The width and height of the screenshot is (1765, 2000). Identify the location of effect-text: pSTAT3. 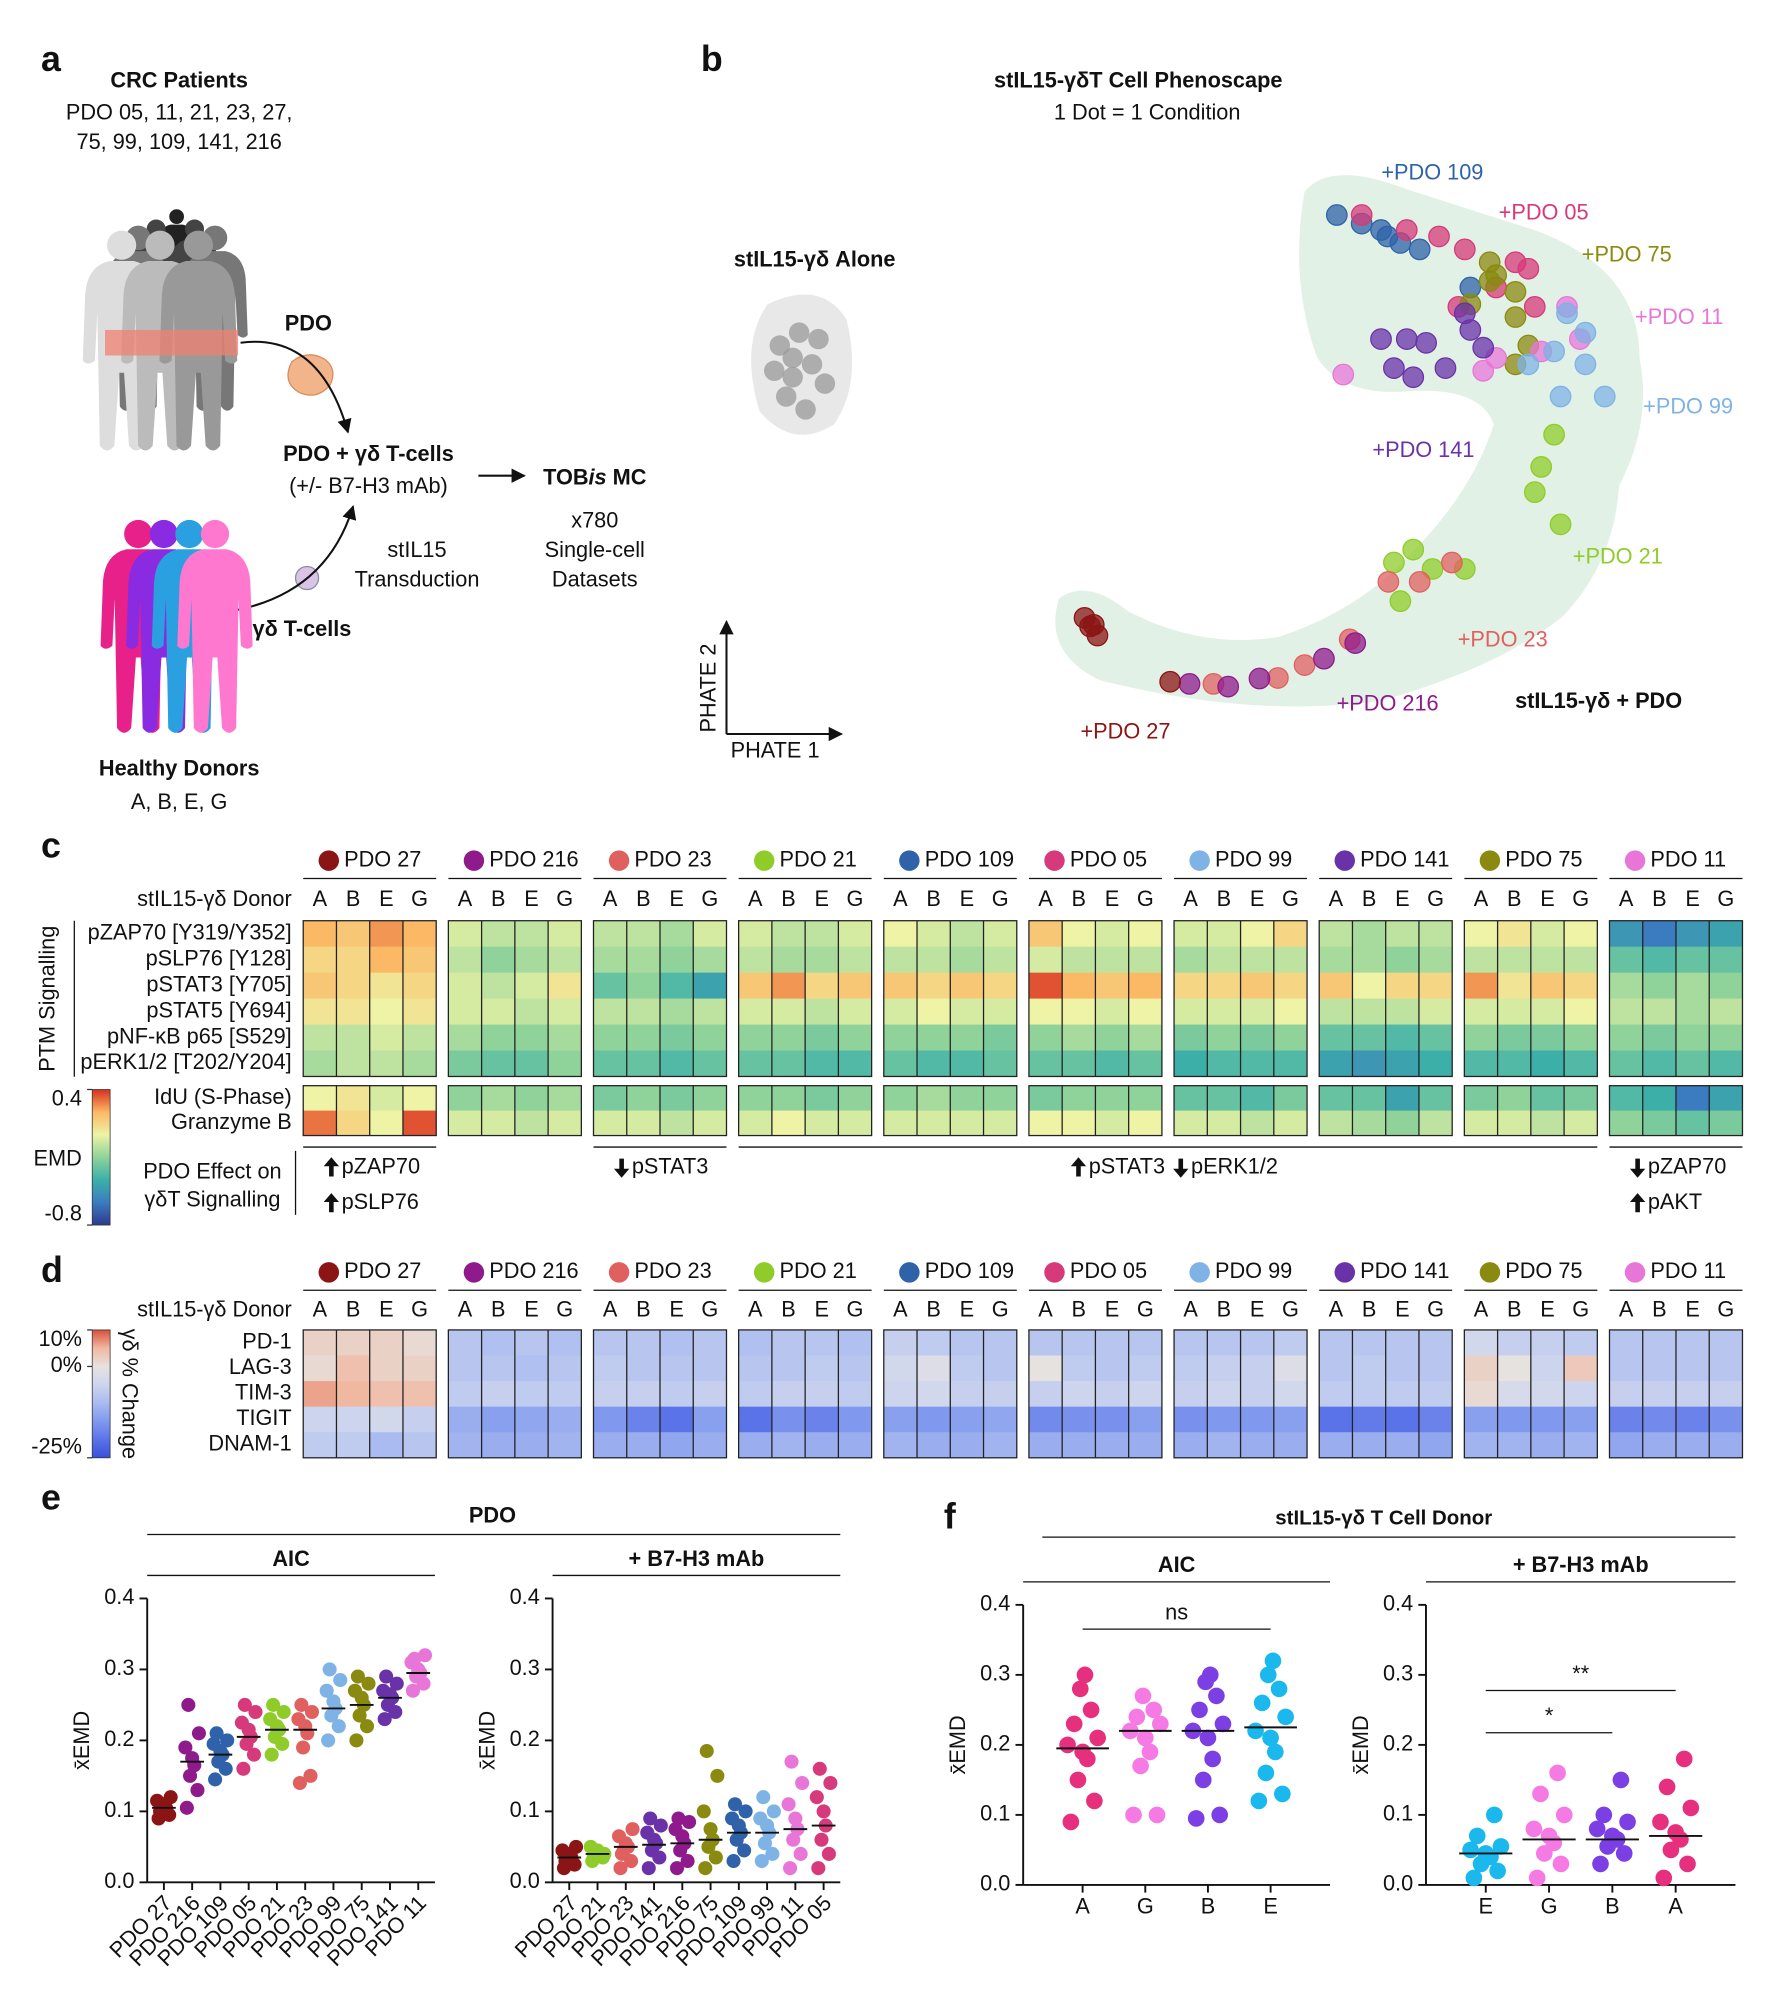
(670, 1165).